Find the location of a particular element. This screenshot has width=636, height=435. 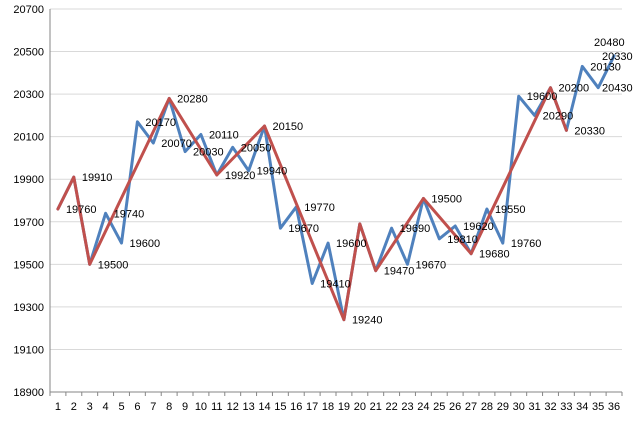

x-tick-label: 22 is located at coordinates (391, 407).